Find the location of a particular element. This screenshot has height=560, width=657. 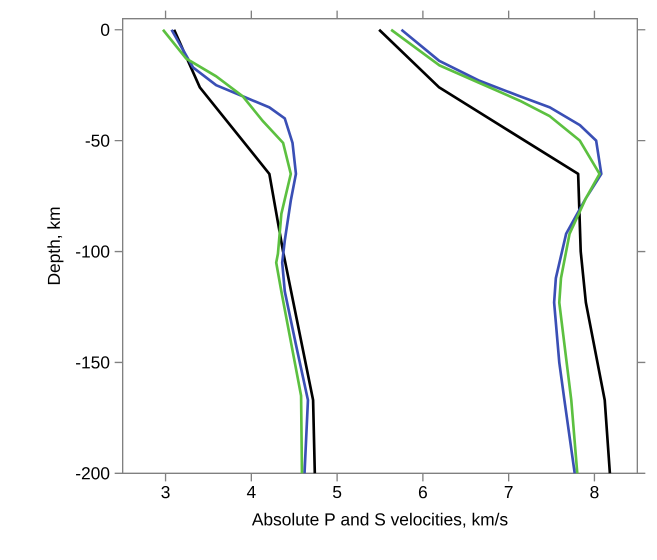

y-tick-label: -50 is located at coordinates (98, 140).